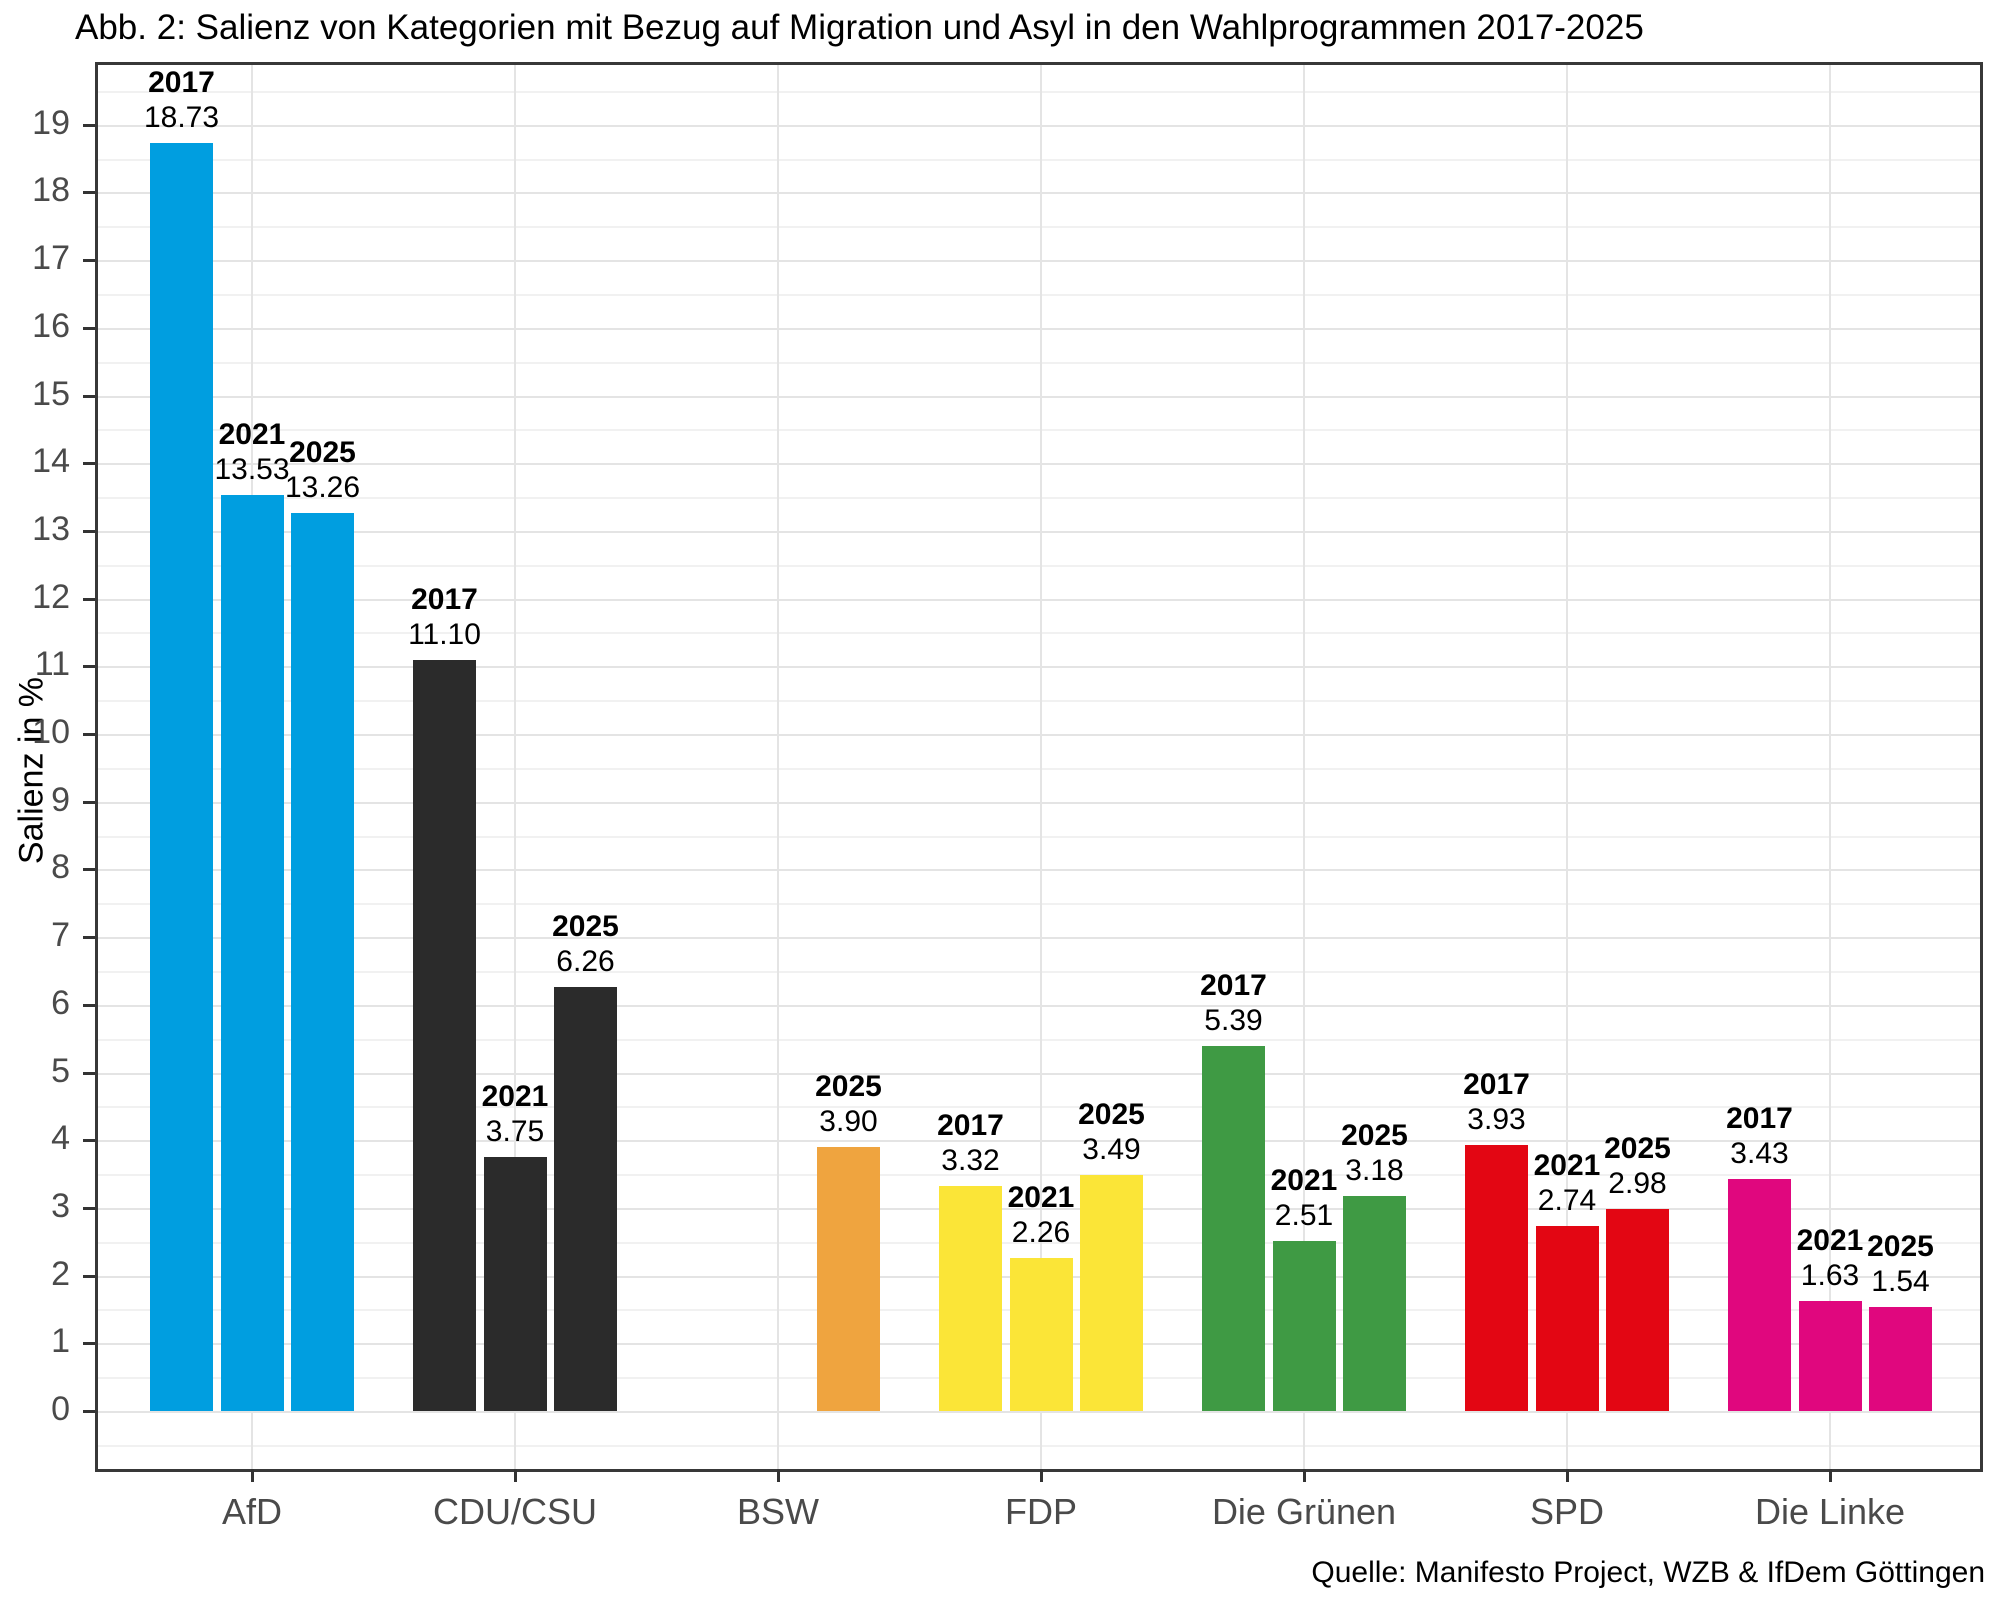  I want to click on bar-afd-2021, so click(252, 953).